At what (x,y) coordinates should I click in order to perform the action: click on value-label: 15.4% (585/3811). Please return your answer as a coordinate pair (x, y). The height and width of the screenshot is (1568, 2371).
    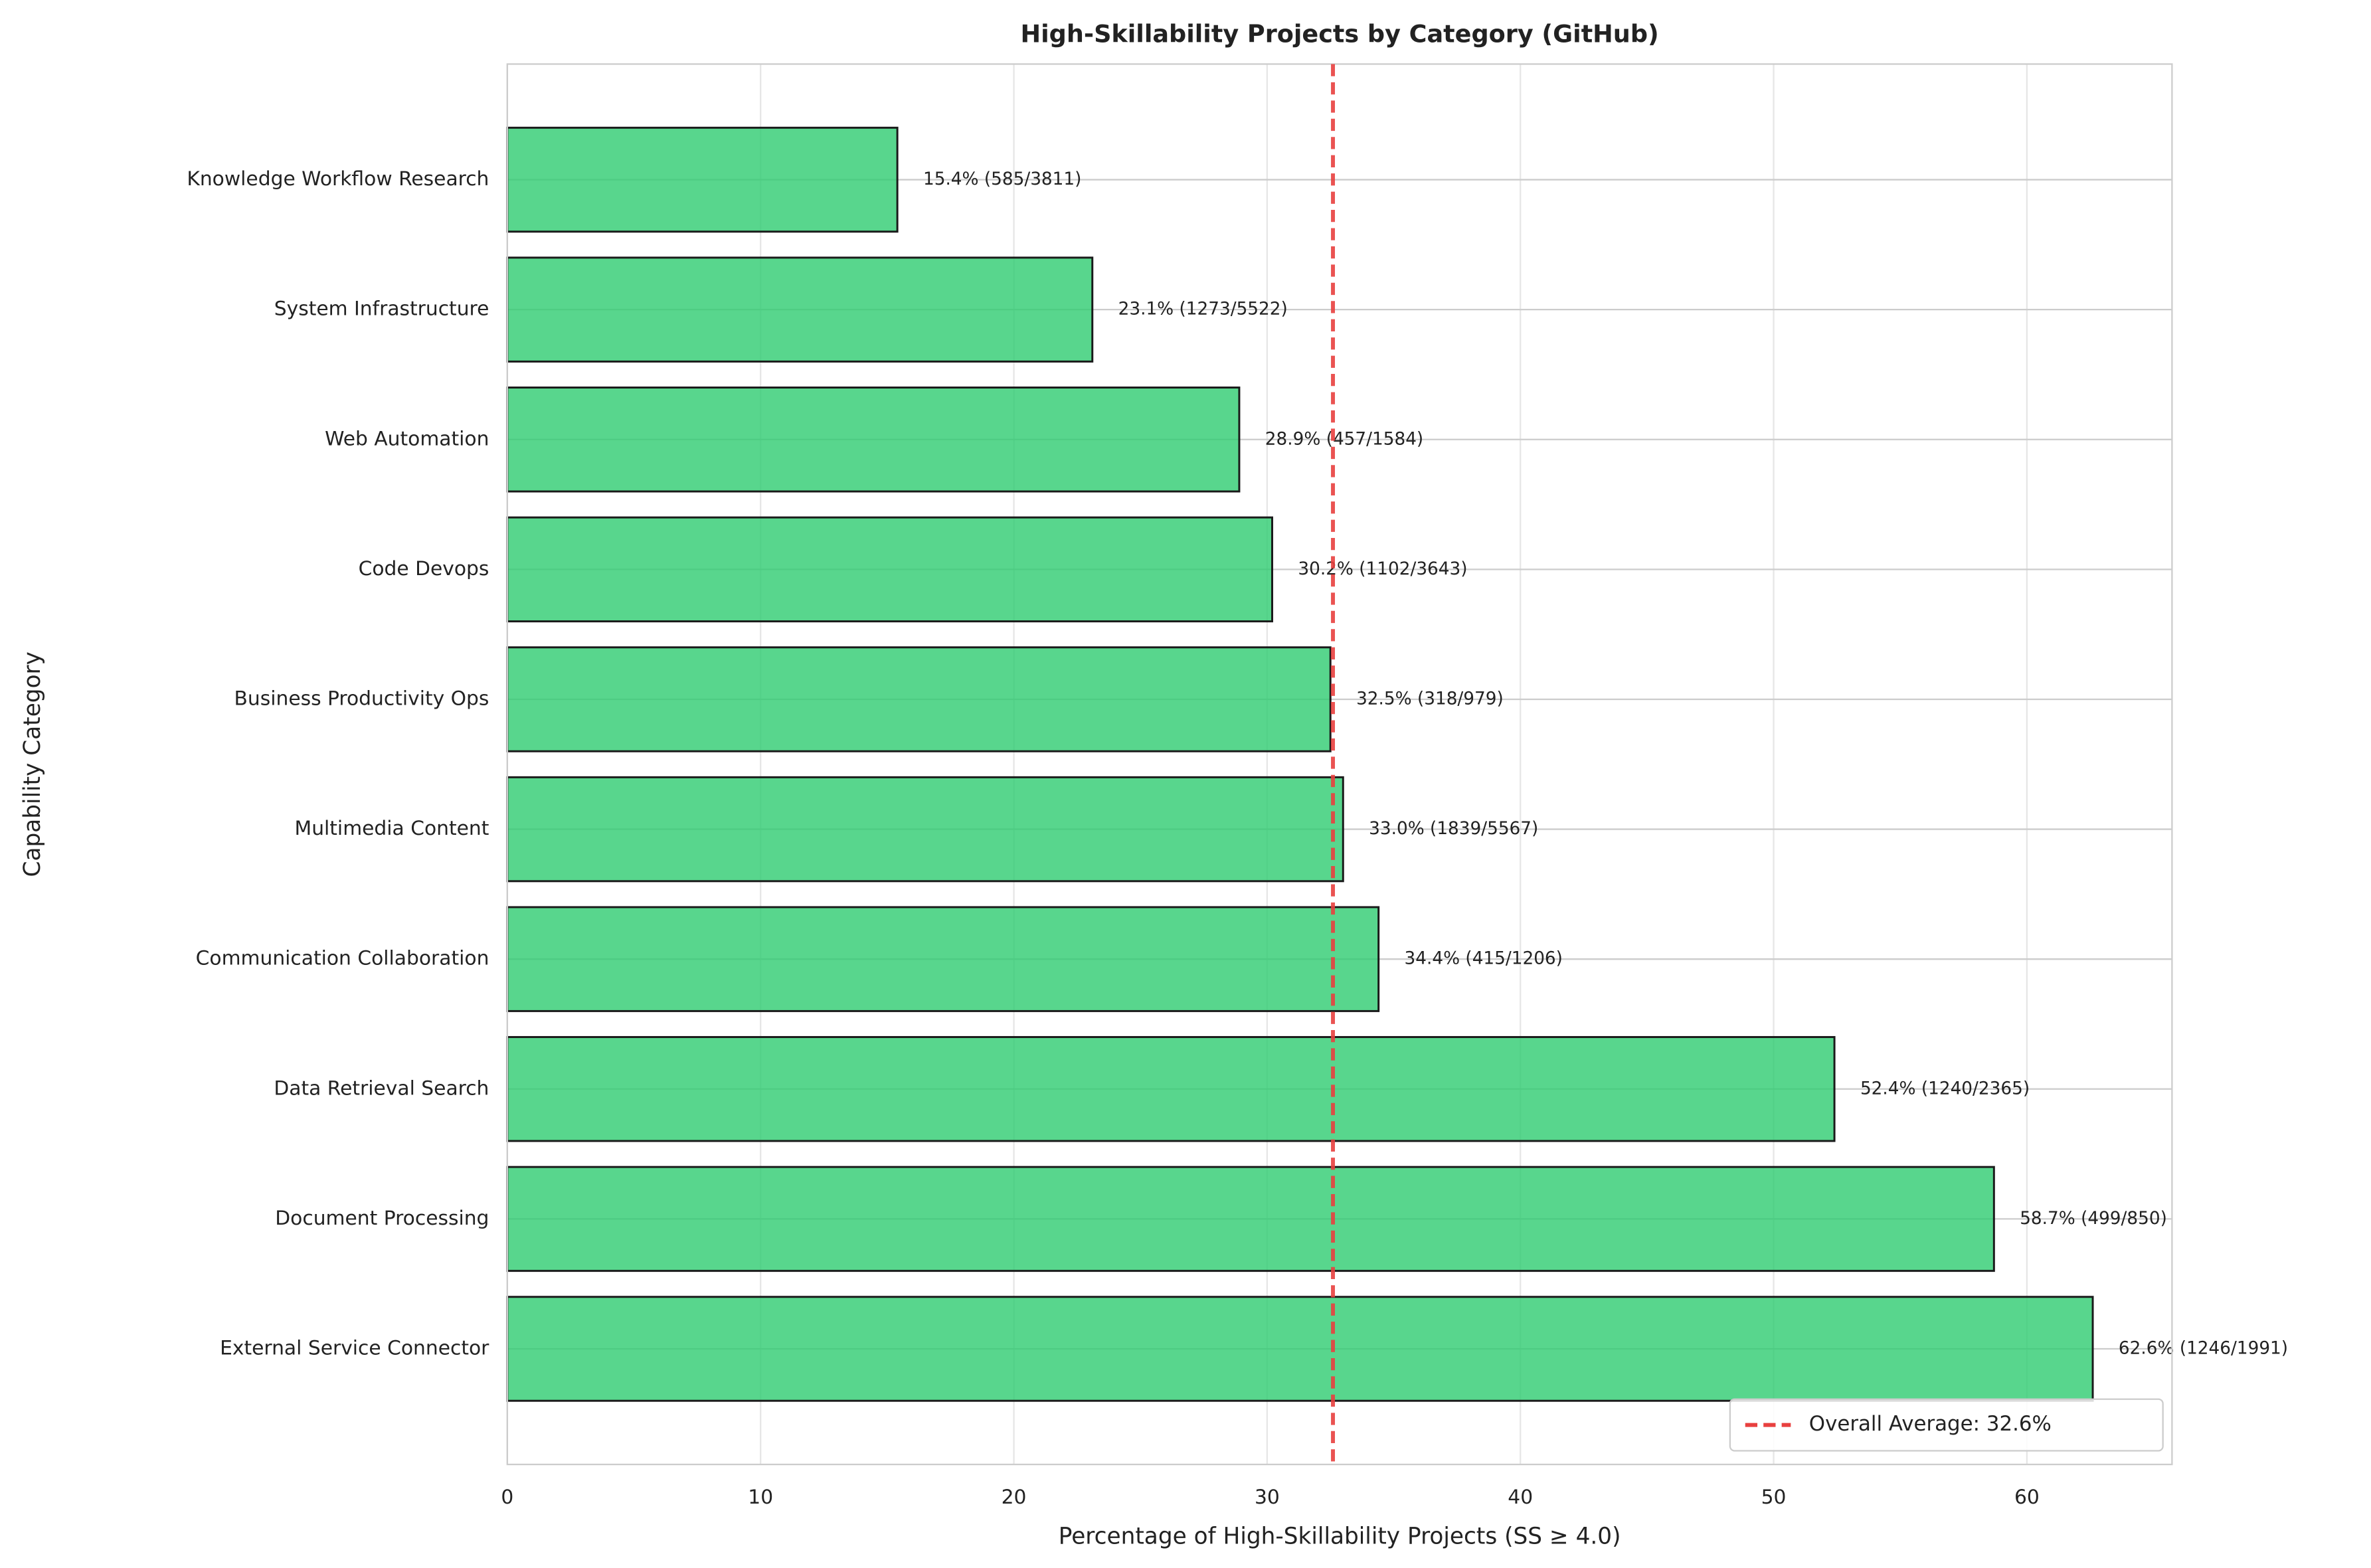
    Looking at the image, I should click on (1002, 179).